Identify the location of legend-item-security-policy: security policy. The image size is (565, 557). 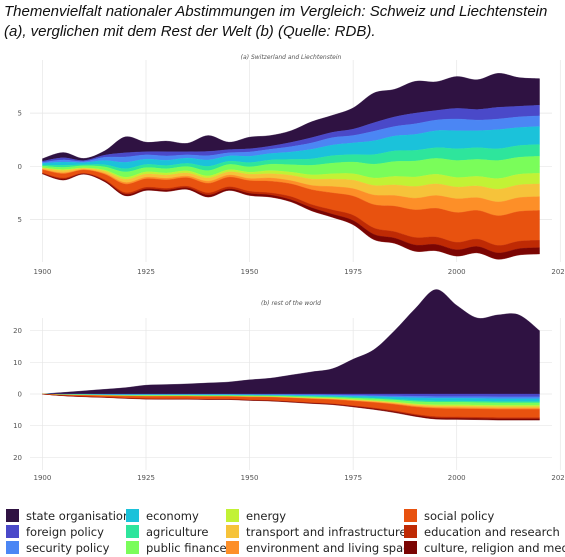
(58, 548).